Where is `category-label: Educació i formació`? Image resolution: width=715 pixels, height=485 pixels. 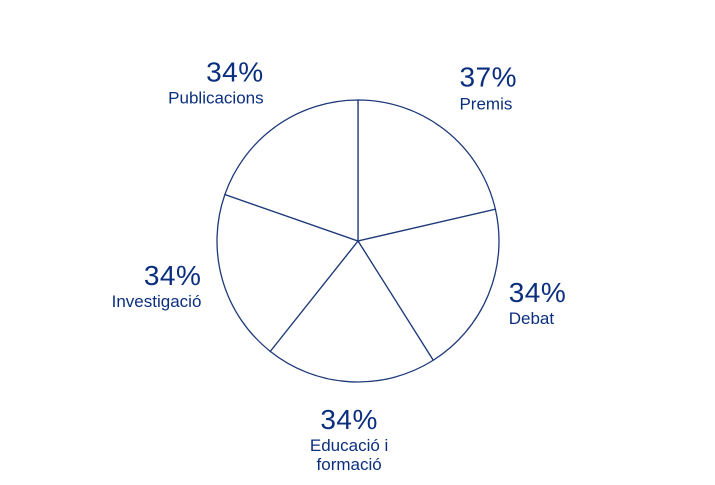
category-label: Educació i formació is located at coordinates (349, 455).